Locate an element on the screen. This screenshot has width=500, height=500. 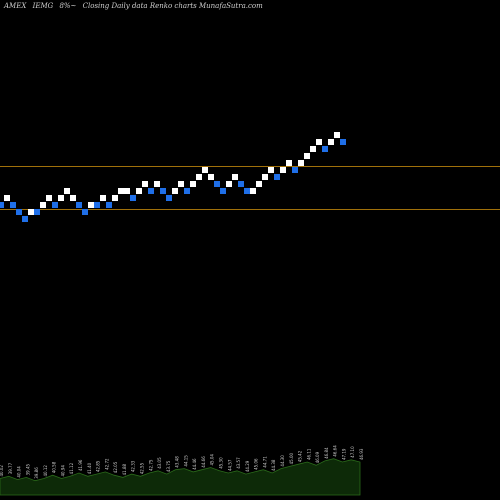
volume-label: 40.12 is located at coordinates (45, 471).